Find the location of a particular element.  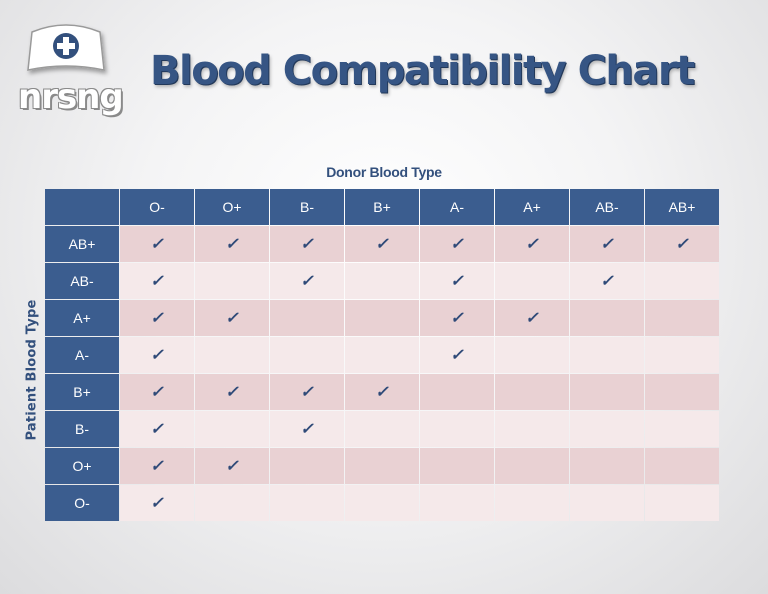

table-row: B+ ✓ ✓ ✓ ✓ is located at coordinates (382, 392).